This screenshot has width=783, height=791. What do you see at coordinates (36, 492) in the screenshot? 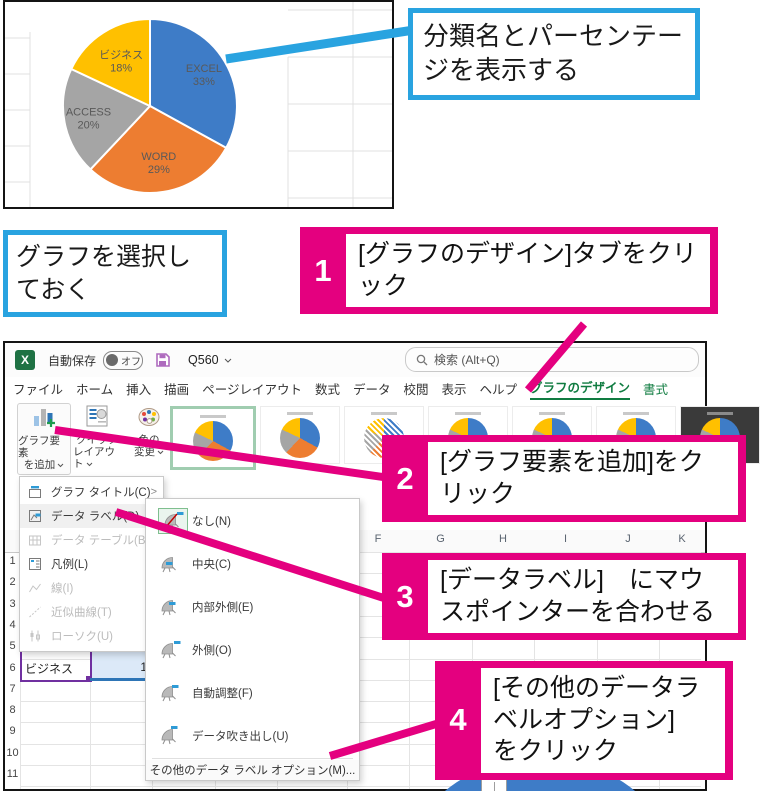
I see `chart-title-icon` at bounding box center [36, 492].